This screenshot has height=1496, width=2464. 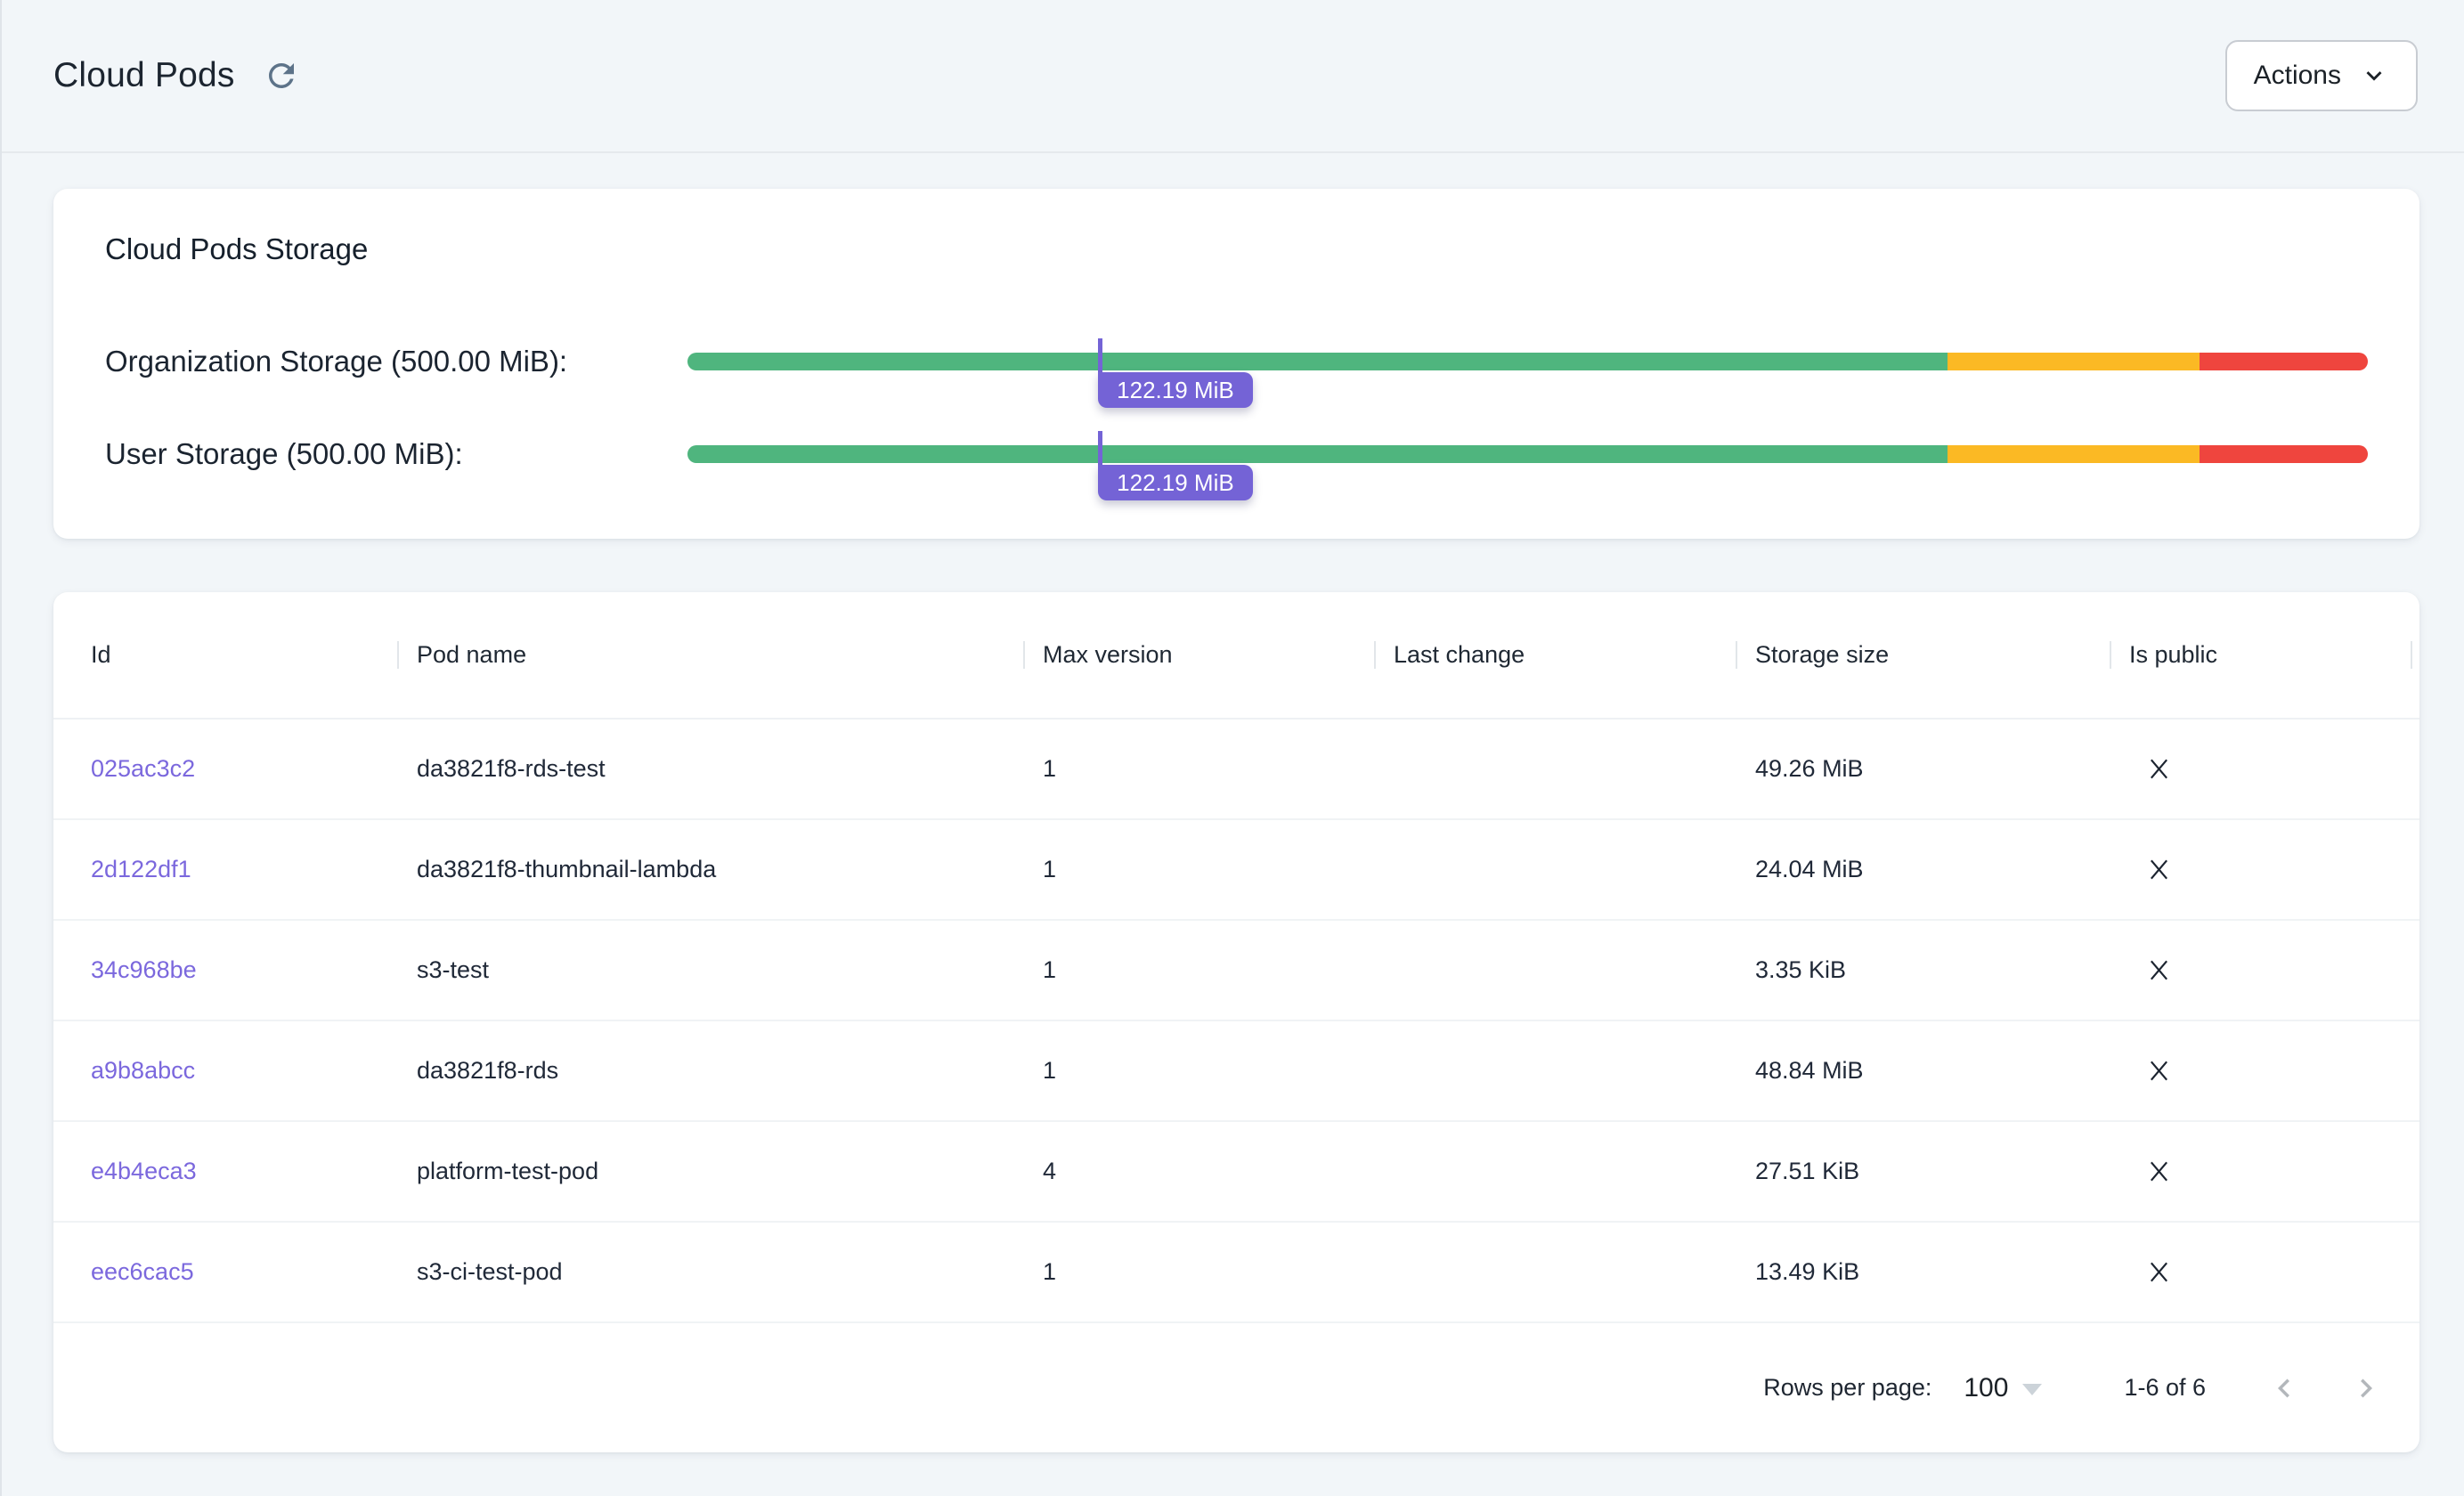 What do you see at coordinates (225, 1071) in the screenshot?
I see `pod-id-cell: a9b8abcc` at bounding box center [225, 1071].